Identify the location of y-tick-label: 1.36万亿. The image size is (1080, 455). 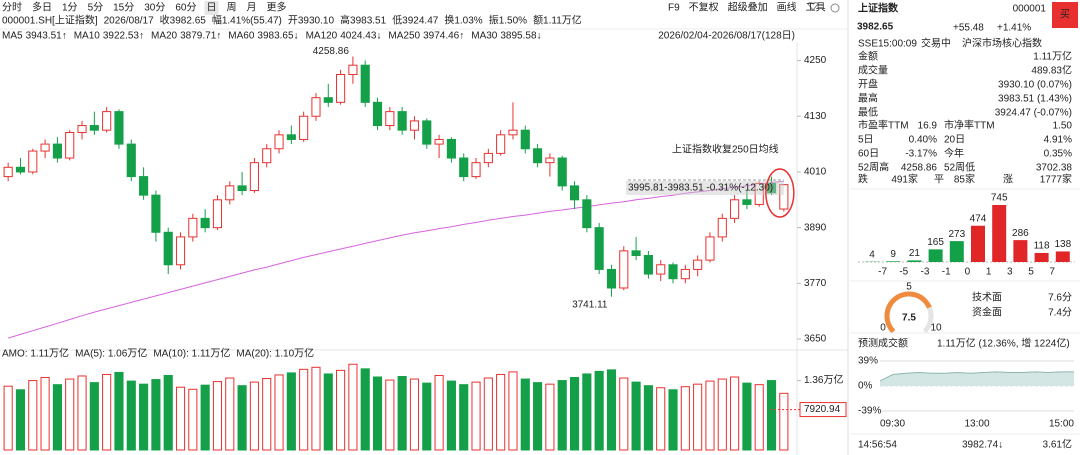
(823, 379).